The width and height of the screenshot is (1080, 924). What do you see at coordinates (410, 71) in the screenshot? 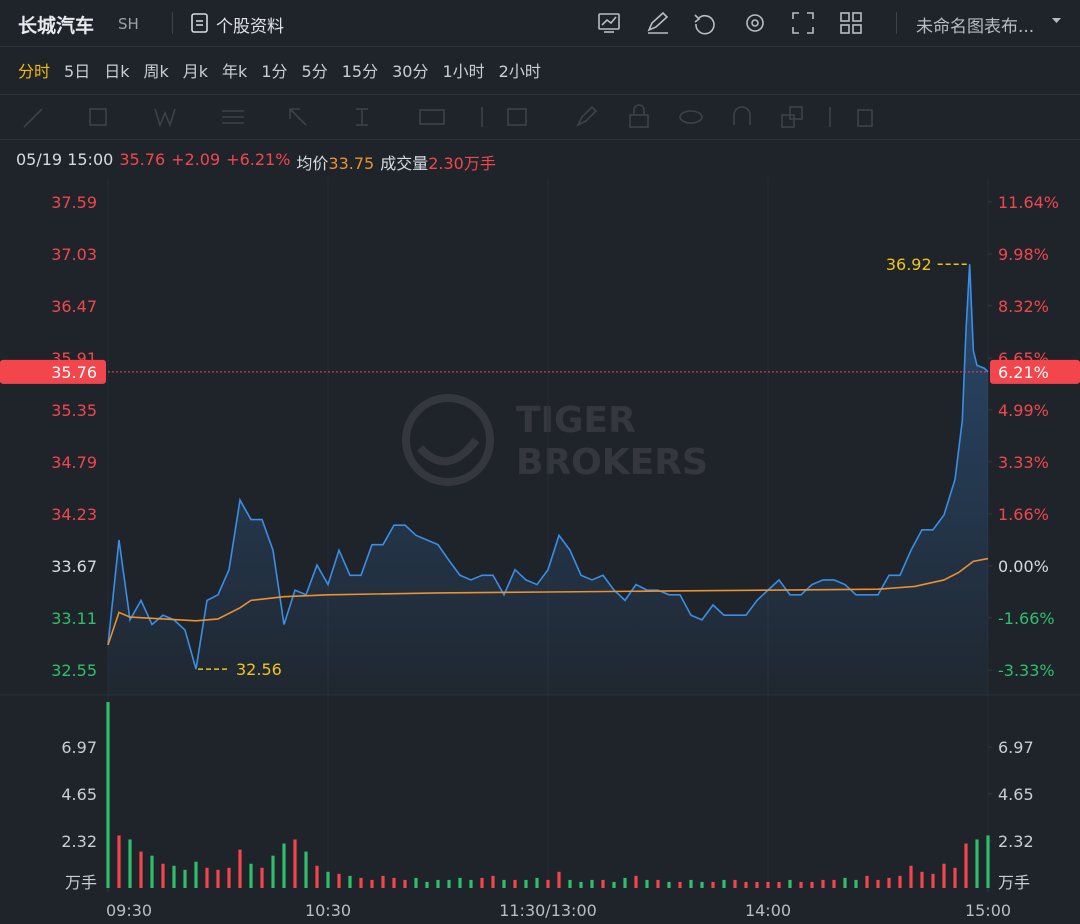
I see `period-tab: 30分` at bounding box center [410, 71].